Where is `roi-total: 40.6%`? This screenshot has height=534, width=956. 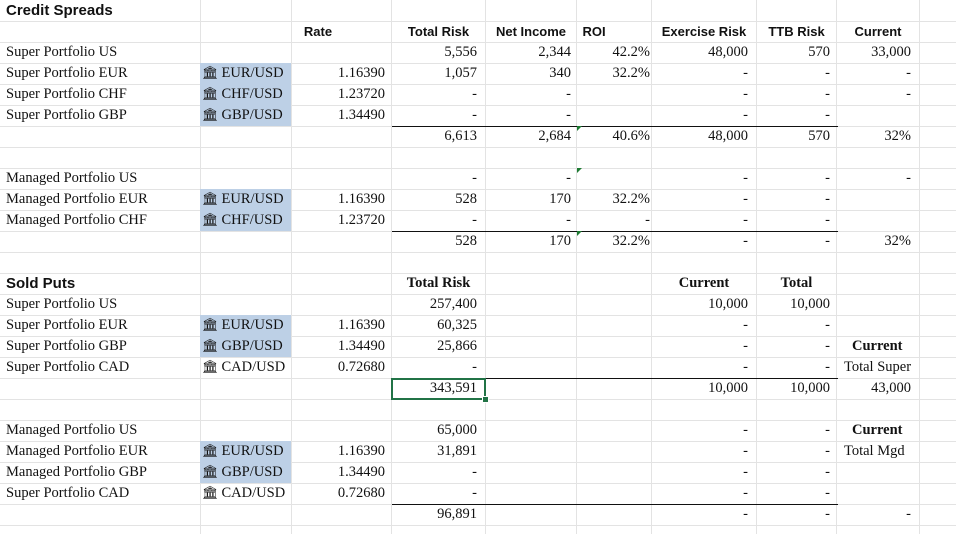 roi-total: 40.6% is located at coordinates (631, 136).